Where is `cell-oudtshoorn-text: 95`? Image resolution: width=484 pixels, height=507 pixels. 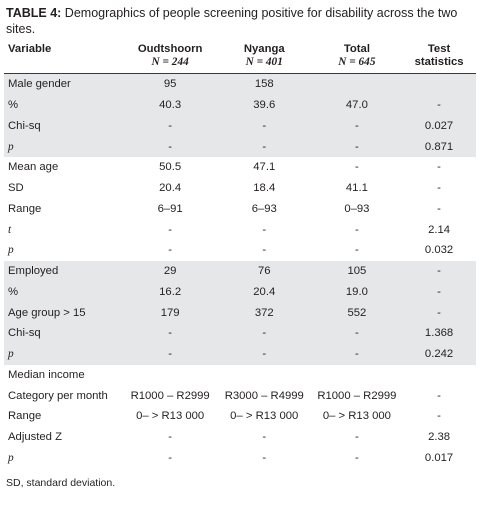
cell-oudtshoorn-text: 95 is located at coordinates (170, 84).